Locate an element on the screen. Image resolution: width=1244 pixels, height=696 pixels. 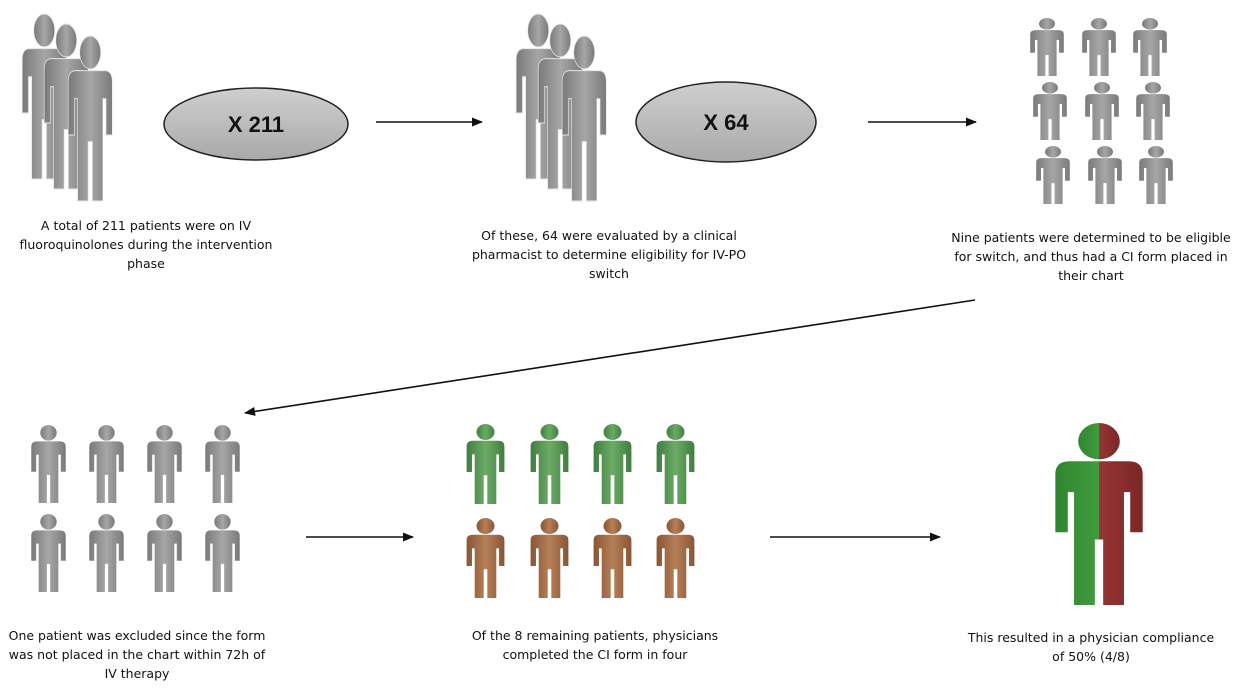
compliance-person-icon is located at coordinates (1099, 514).